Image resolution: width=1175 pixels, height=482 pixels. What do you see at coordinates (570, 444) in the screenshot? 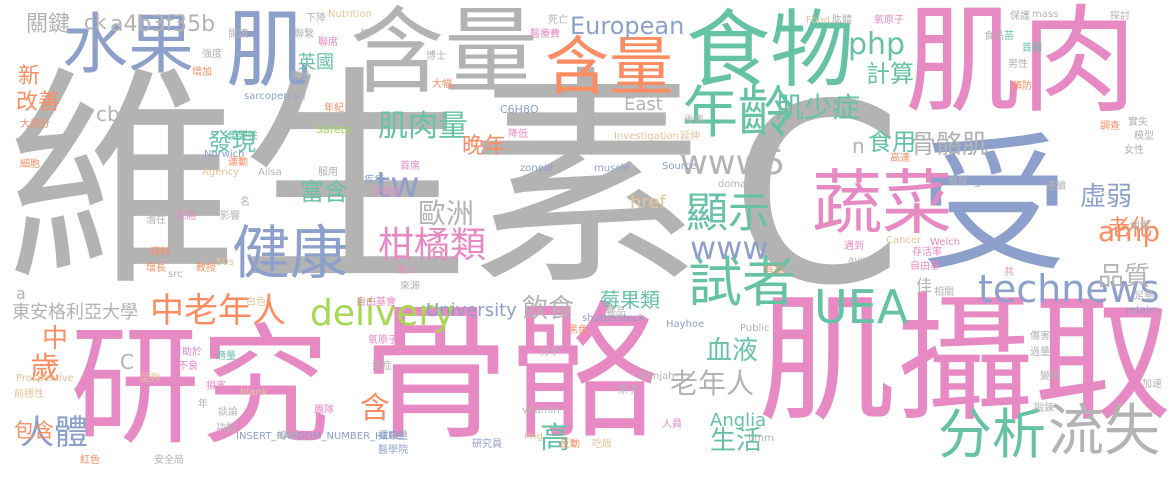
I see `word: 反動` at bounding box center [570, 444].